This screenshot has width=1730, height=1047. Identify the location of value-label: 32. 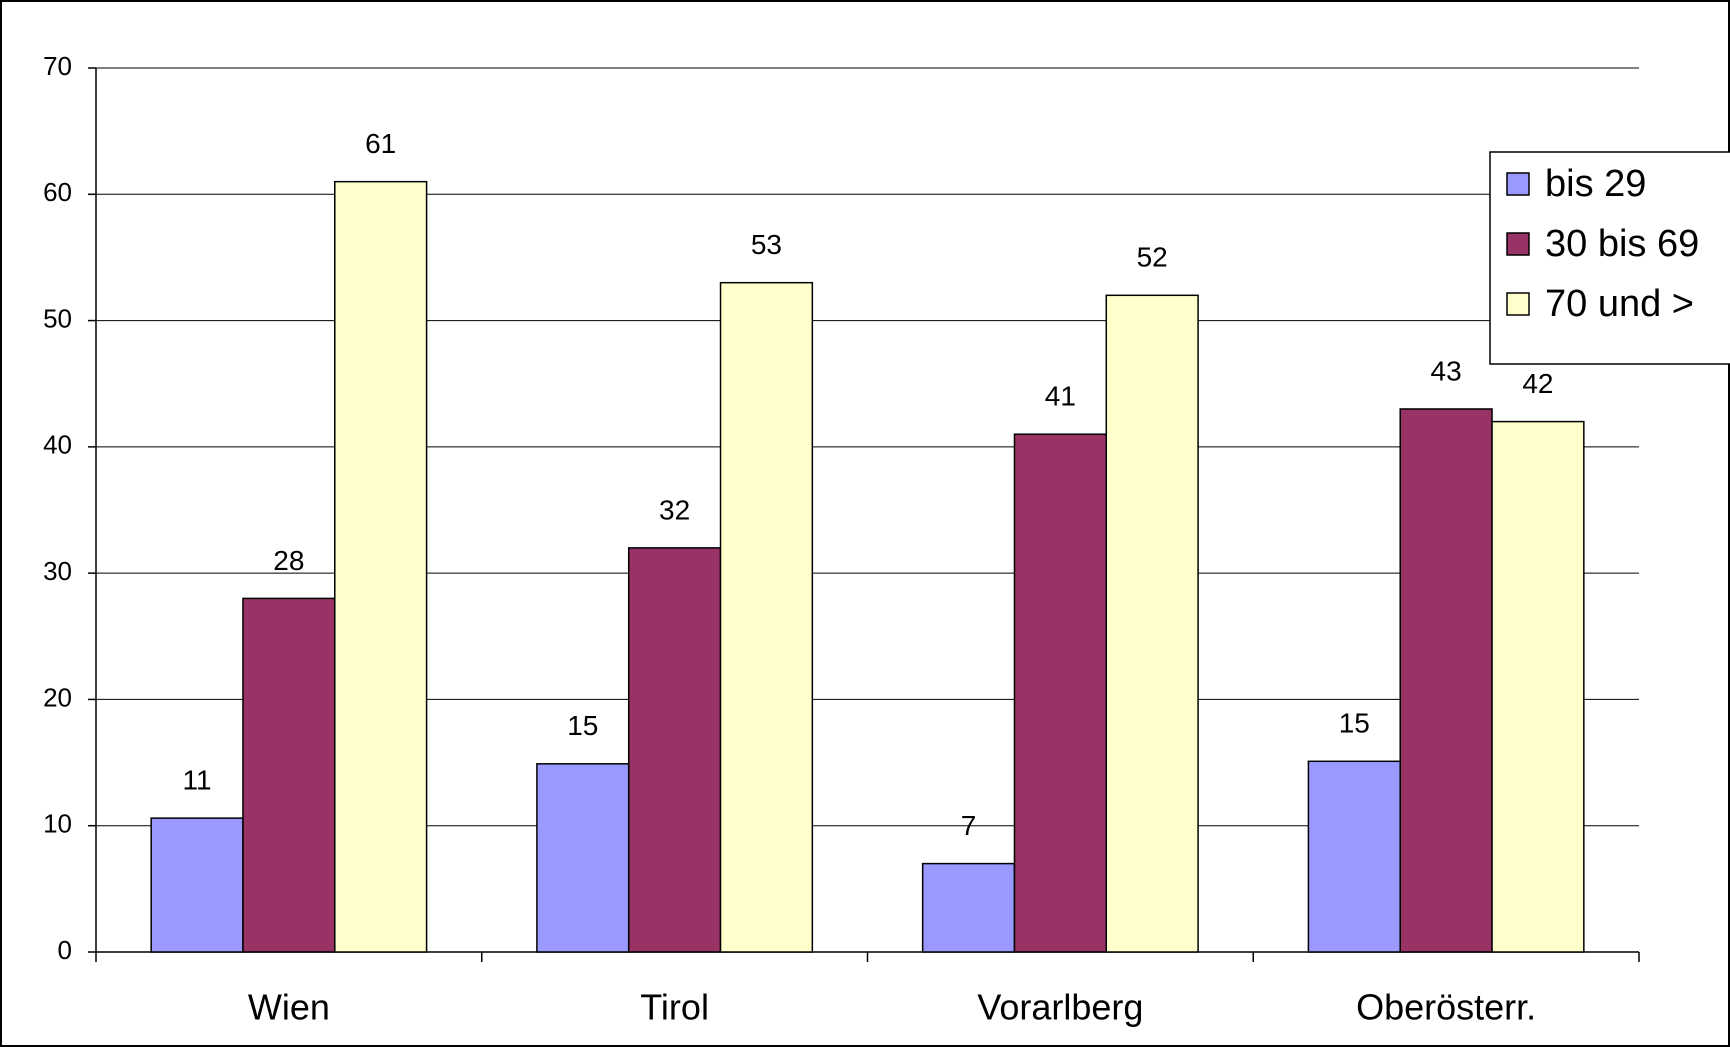
(674, 509).